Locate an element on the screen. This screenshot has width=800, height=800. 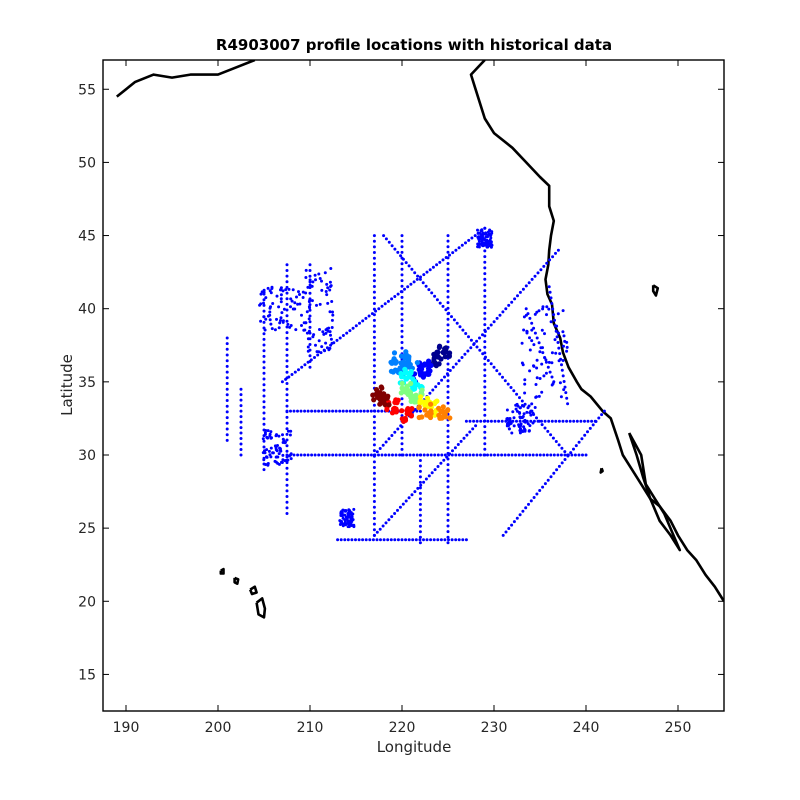
y-tick-label: 40 is located at coordinates (87, 310).